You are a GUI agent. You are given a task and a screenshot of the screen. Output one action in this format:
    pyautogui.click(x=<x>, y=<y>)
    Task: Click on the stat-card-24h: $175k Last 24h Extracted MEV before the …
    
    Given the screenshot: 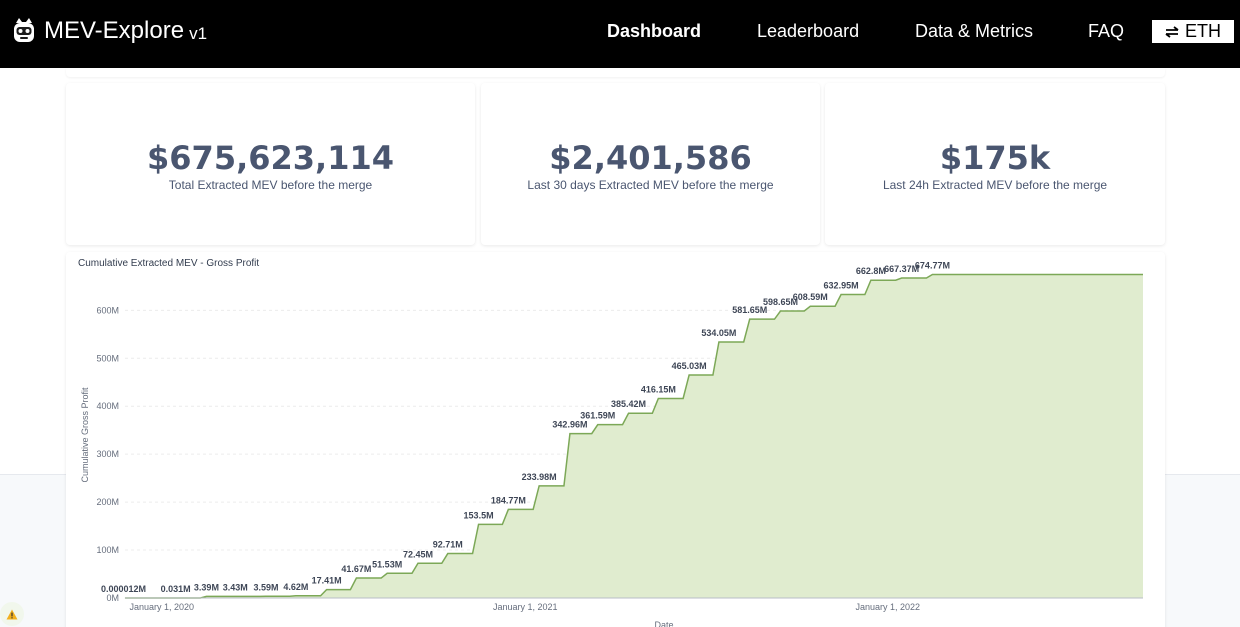 What is the action you would take?
    pyautogui.click(x=995, y=164)
    